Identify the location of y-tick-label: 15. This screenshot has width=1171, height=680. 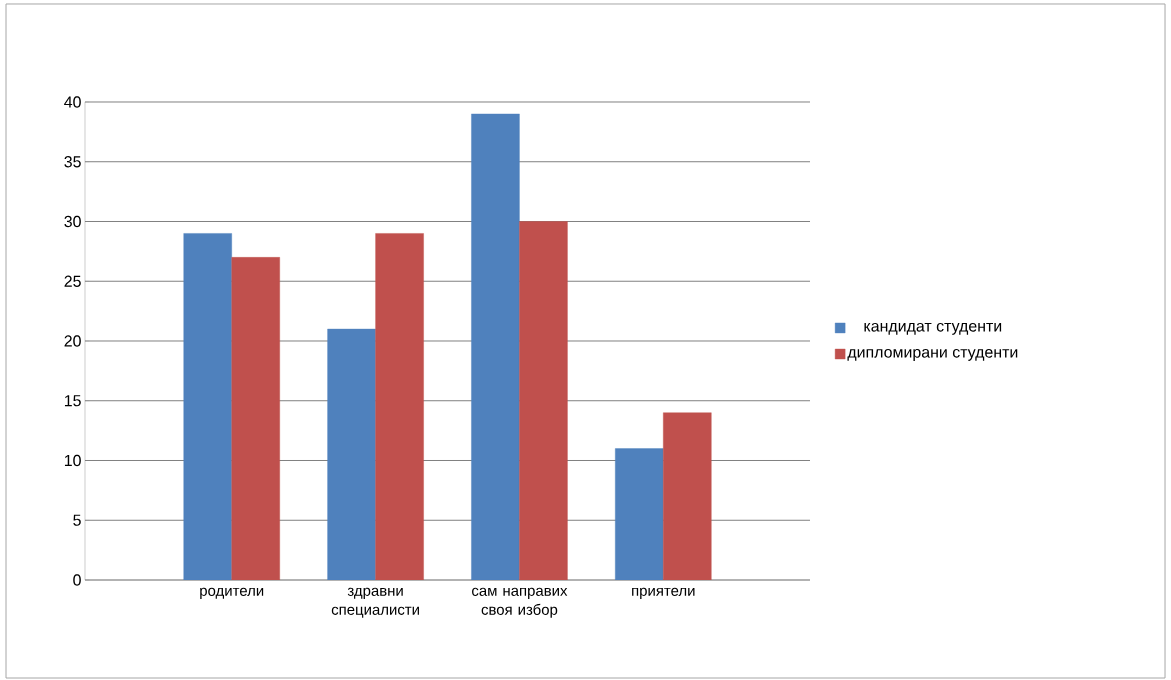
(72, 401).